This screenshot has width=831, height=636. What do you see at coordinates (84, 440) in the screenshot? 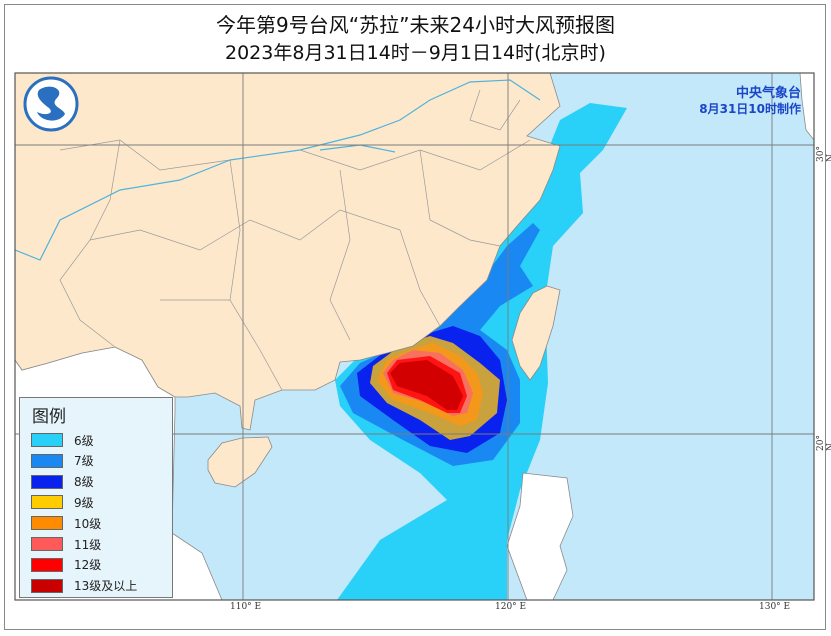
I see `legend-label: 6级` at bounding box center [84, 440].